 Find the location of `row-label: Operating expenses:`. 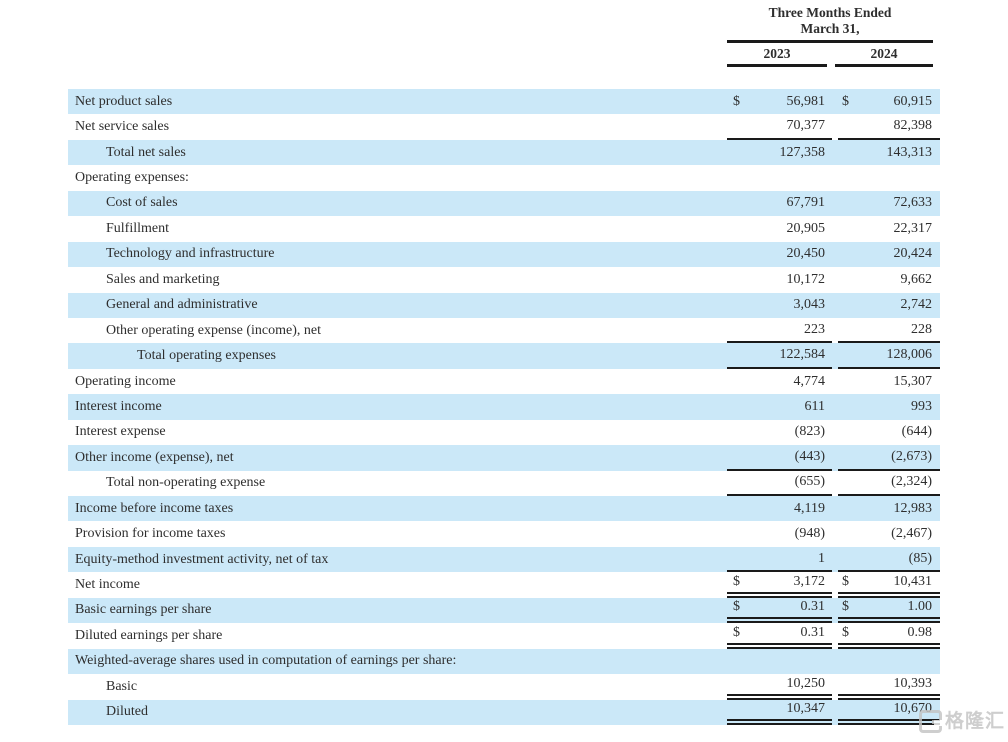

row-label: Operating expenses: is located at coordinates (132, 178).